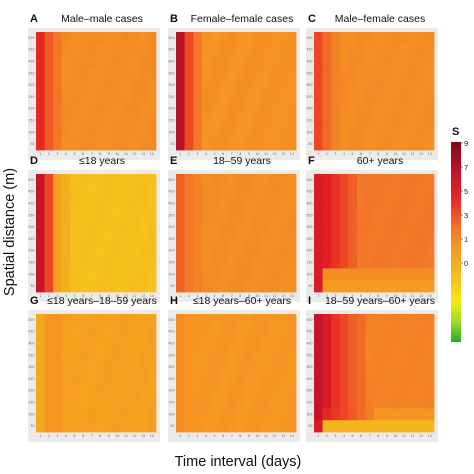 This screenshot has height=474, width=474. Describe the element at coordinates (40, 154) in the screenshot. I see `x-tick-label: 1` at that location.